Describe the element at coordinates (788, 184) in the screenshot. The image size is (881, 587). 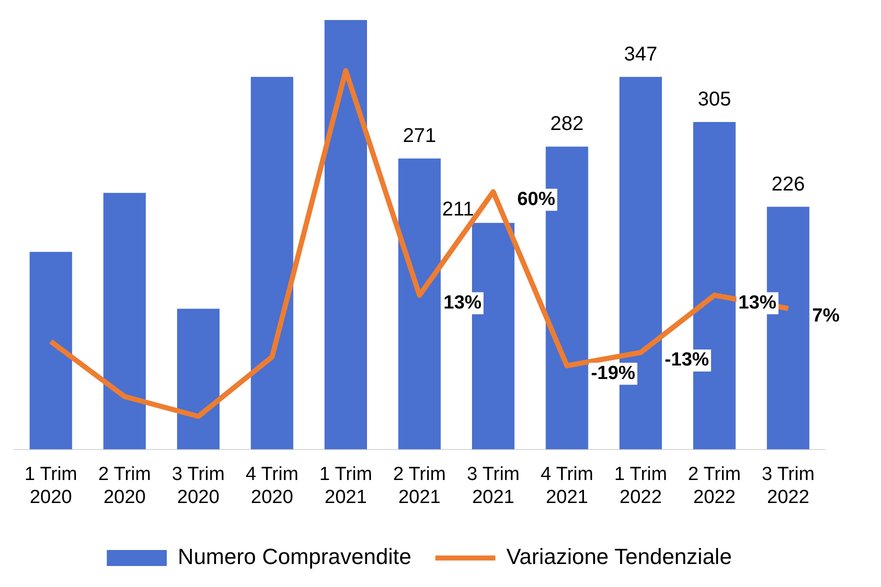
I see `data-label: 226` at that location.